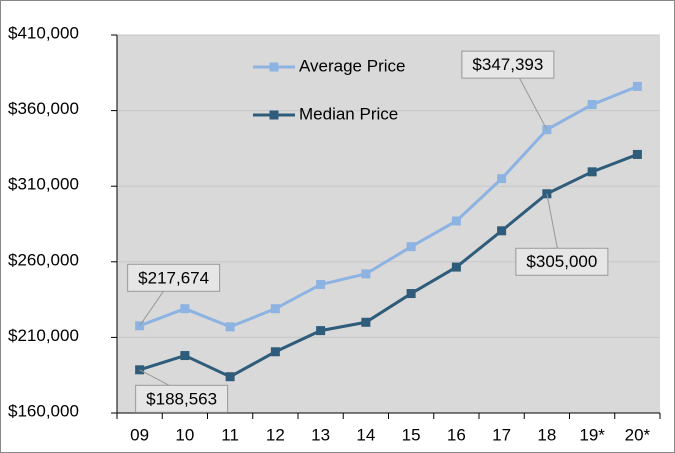 This screenshot has height=453, width=675. What do you see at coordinates (43, 259) in the screenshot?
I see `y-tick-label: $260,000` at bounding box center [43, 259].